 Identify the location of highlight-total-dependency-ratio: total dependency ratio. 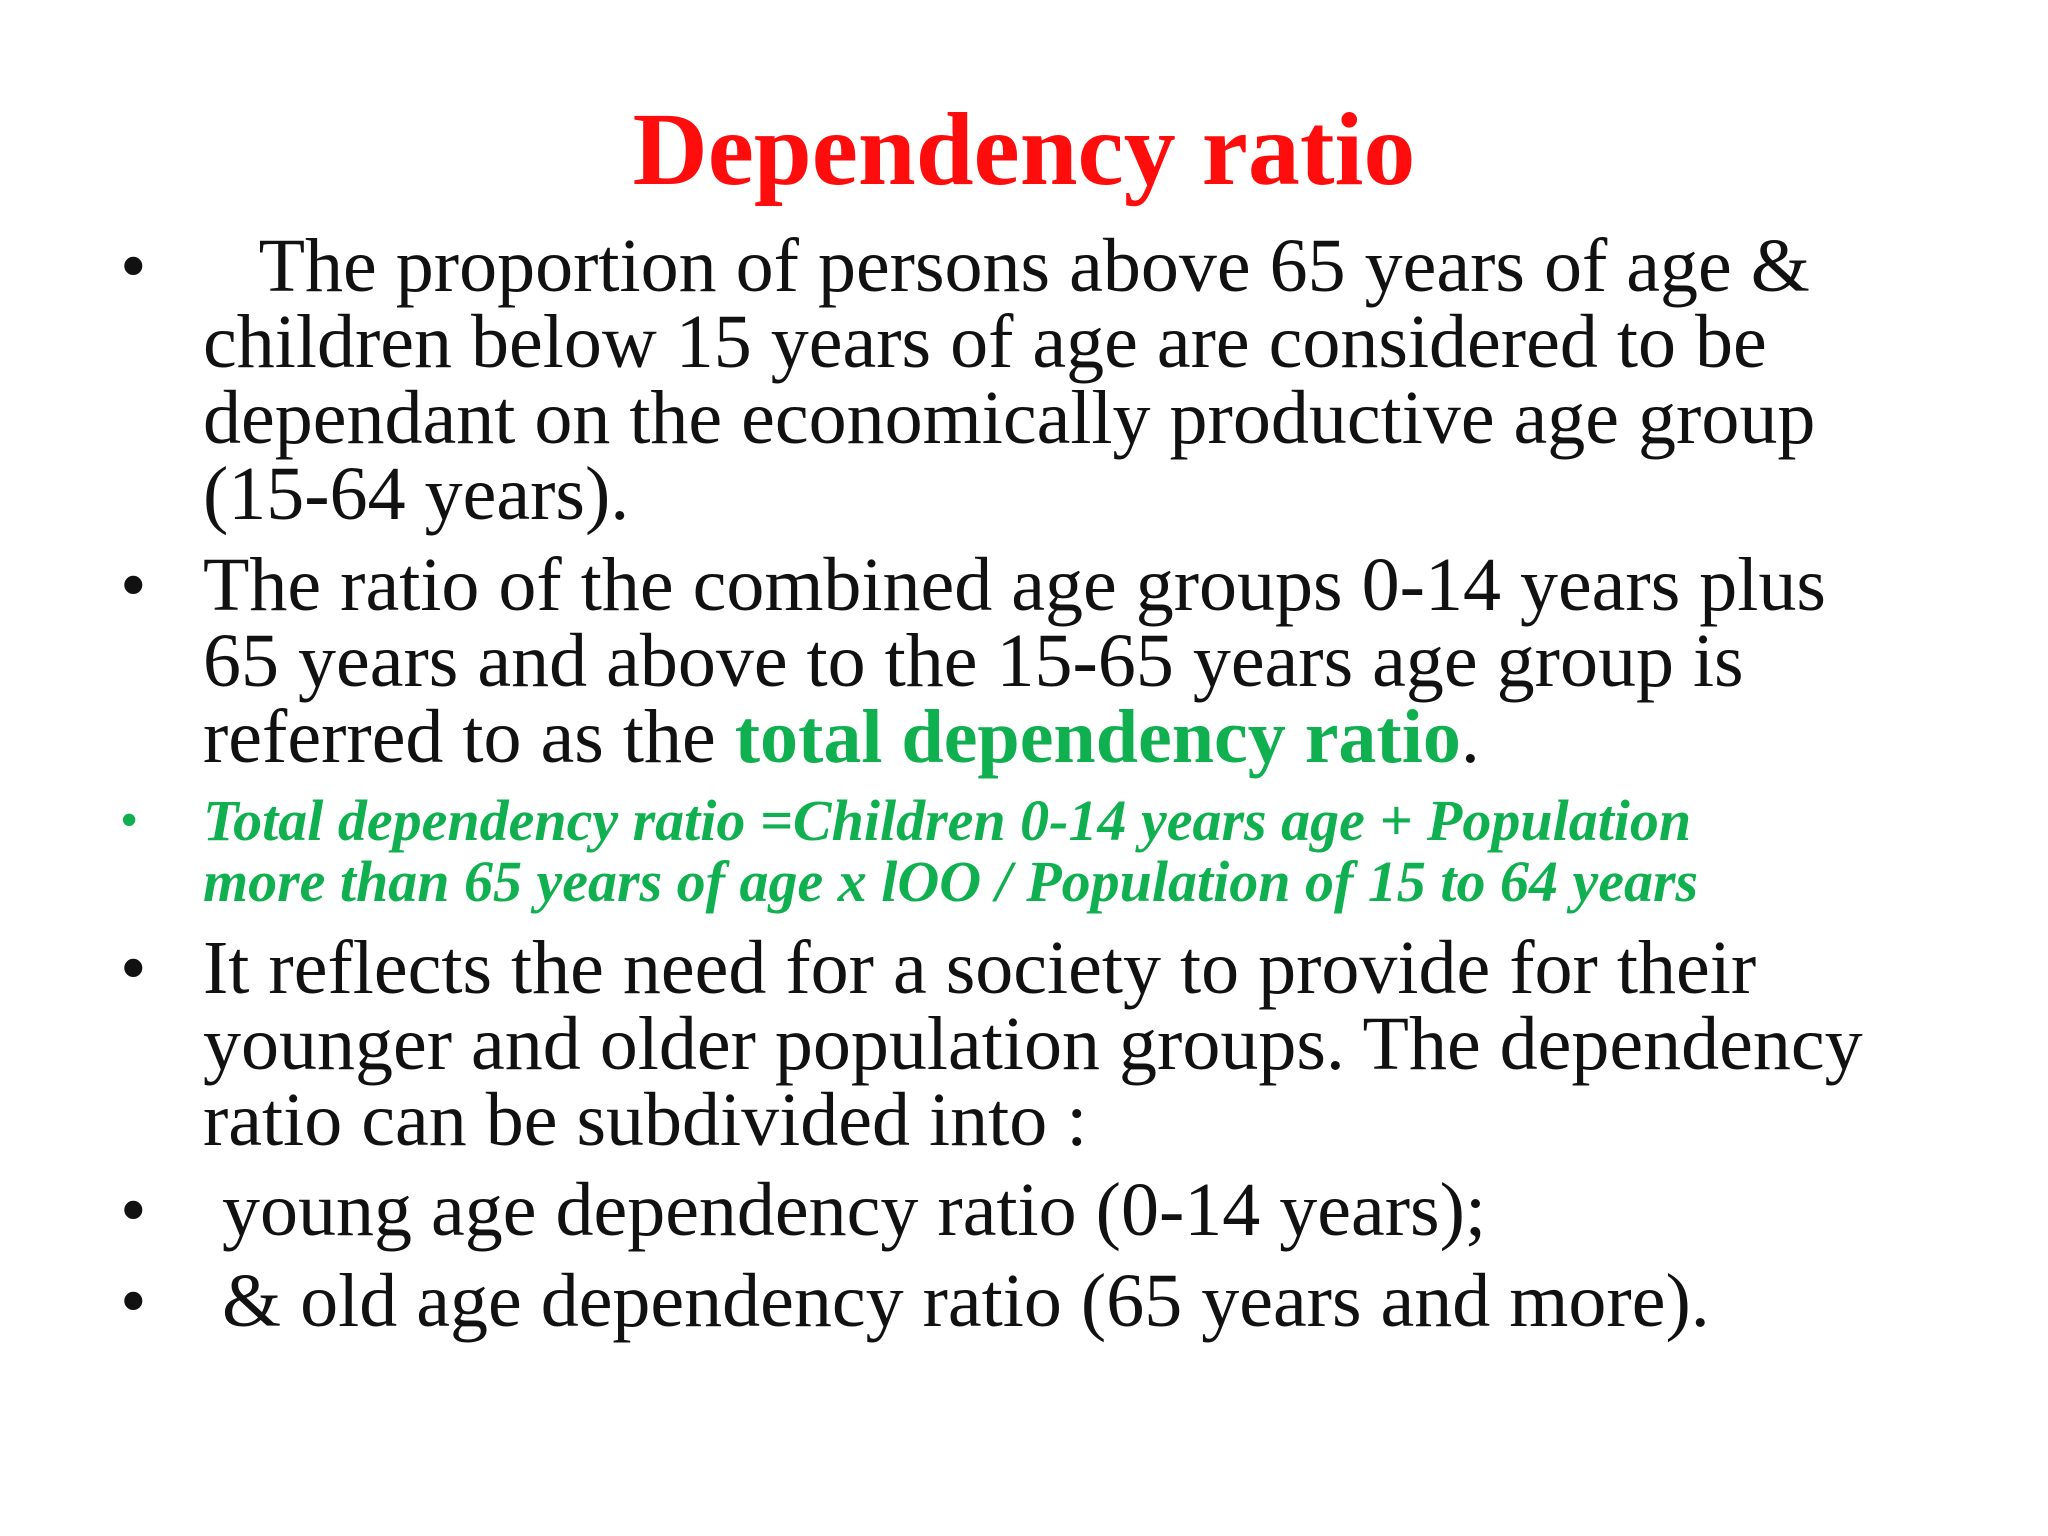
(1097, 737).